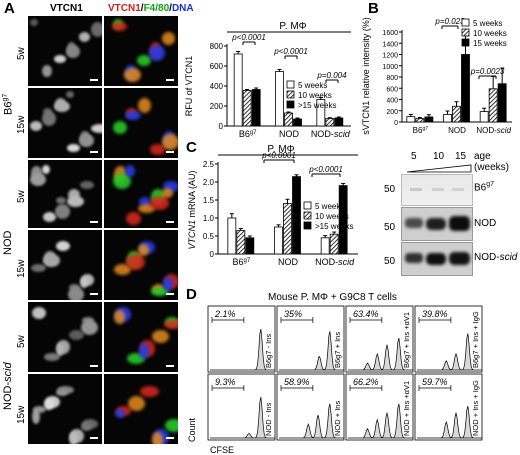 The image size is (520, 455). I want to click on col-header-merge: VTCN1/F4/80/DNA, so click(151, 8).